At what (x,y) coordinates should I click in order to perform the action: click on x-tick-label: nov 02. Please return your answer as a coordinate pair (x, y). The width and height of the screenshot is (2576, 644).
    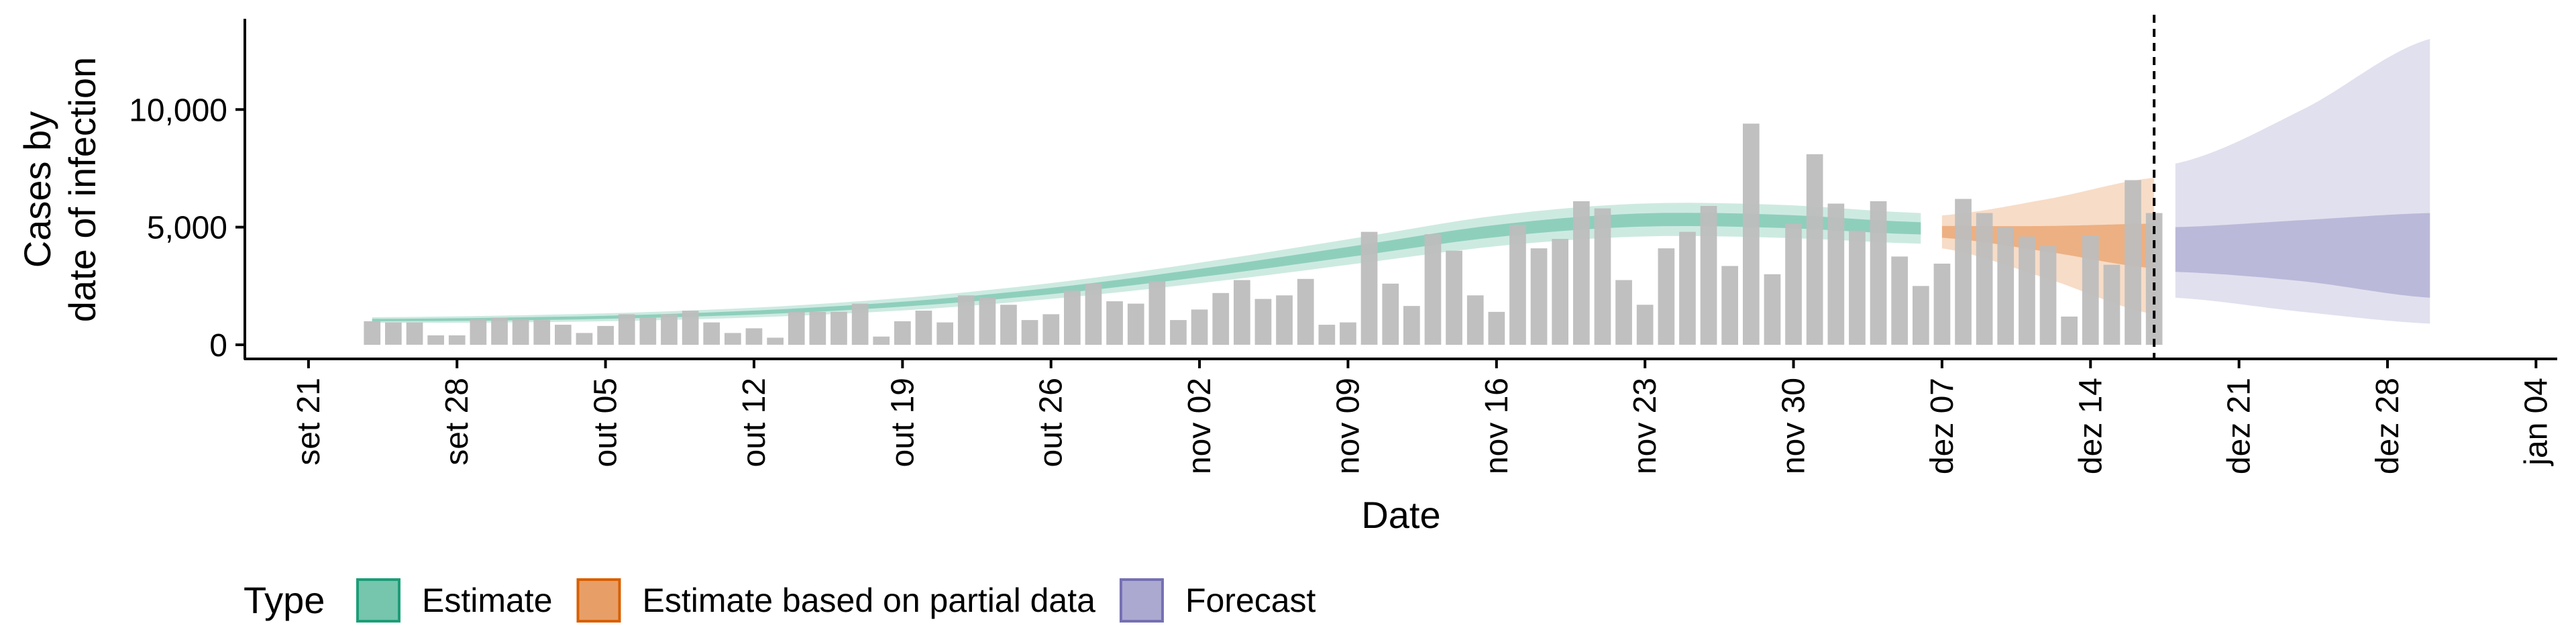
    Looking at the image, I should click on (1200, 426).